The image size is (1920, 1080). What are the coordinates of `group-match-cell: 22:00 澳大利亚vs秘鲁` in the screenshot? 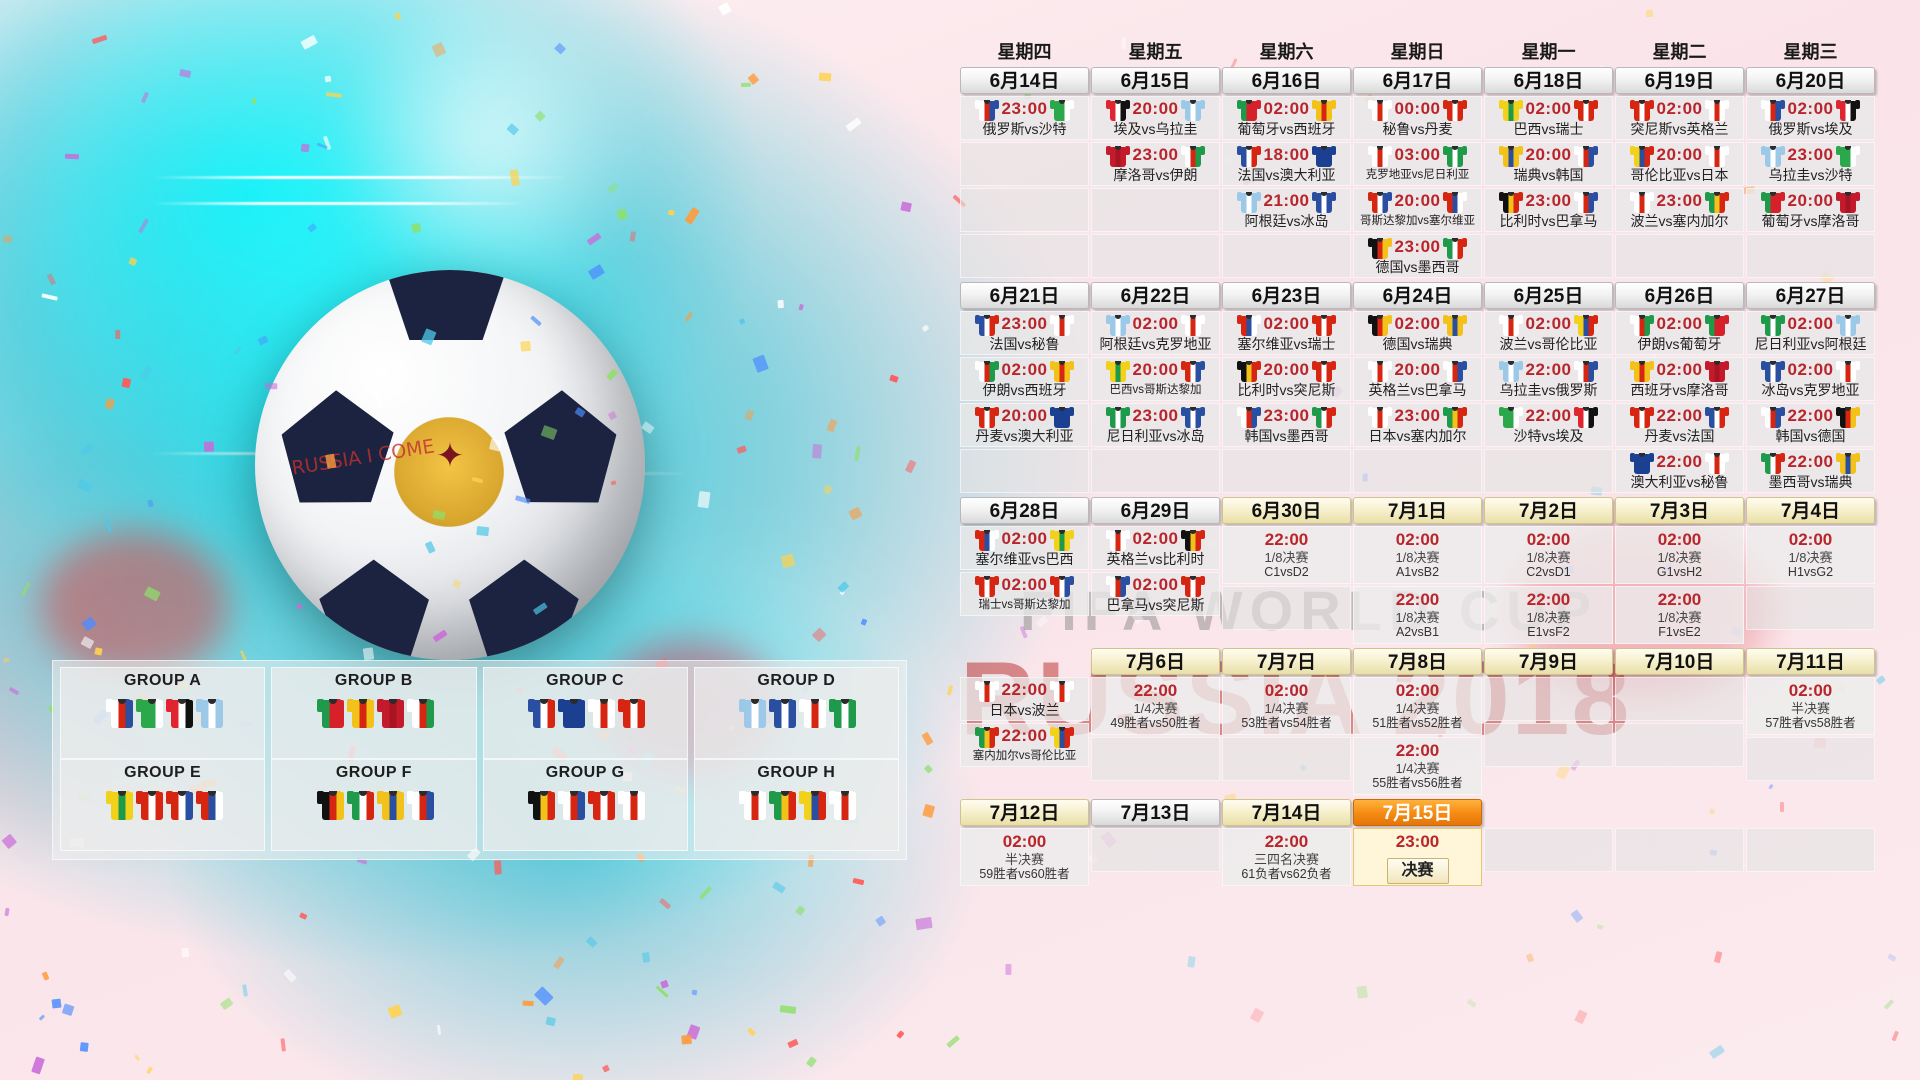 It's located at (1679, 471).